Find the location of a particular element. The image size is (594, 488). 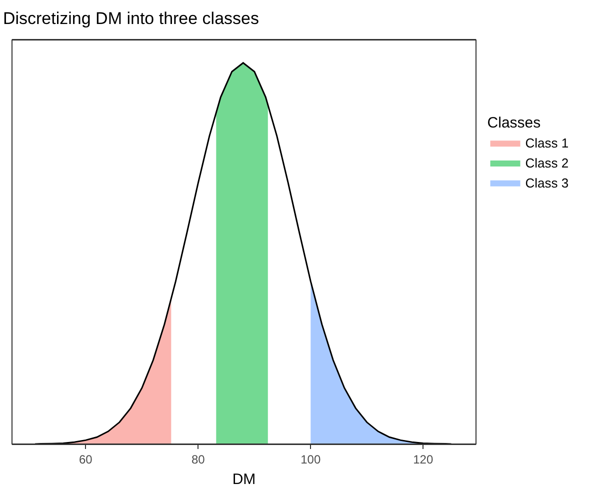

chart-title: Discretizing DM into three classes is located at coordinates (130, 18).